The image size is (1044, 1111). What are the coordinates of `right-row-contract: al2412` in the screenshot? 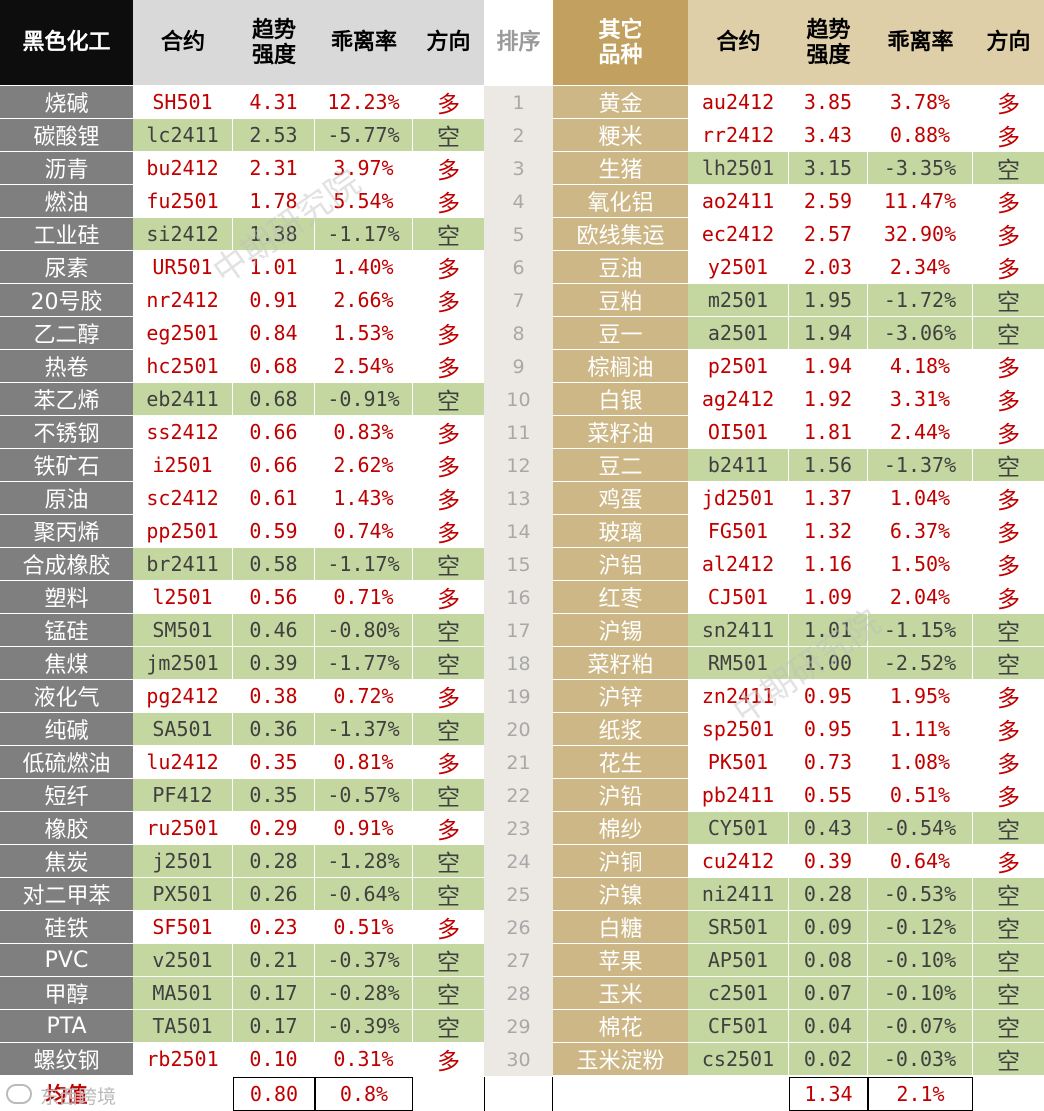 It's located at (738, 564).